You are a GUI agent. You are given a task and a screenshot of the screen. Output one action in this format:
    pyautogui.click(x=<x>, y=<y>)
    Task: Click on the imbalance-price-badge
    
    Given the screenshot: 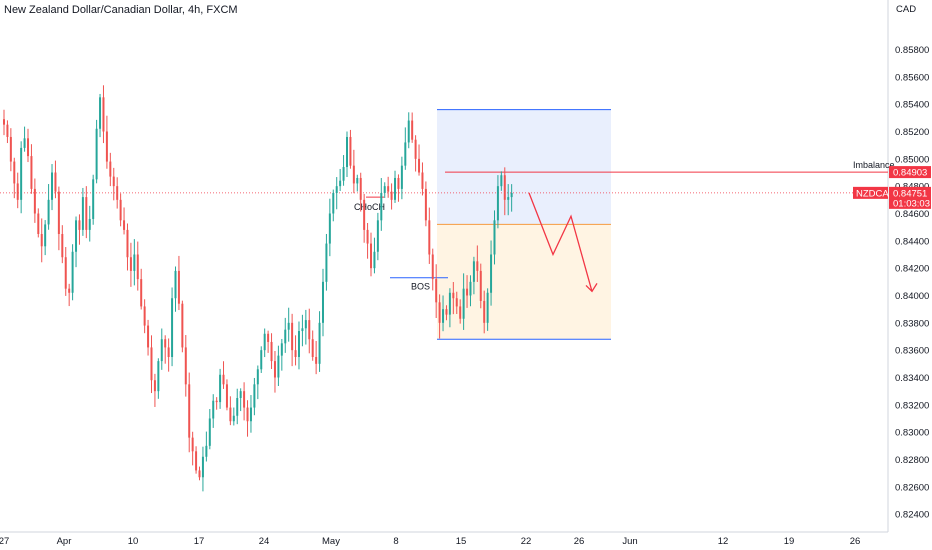 What is the action you would take?
    pyautogui.click(x=910, y=172)
    